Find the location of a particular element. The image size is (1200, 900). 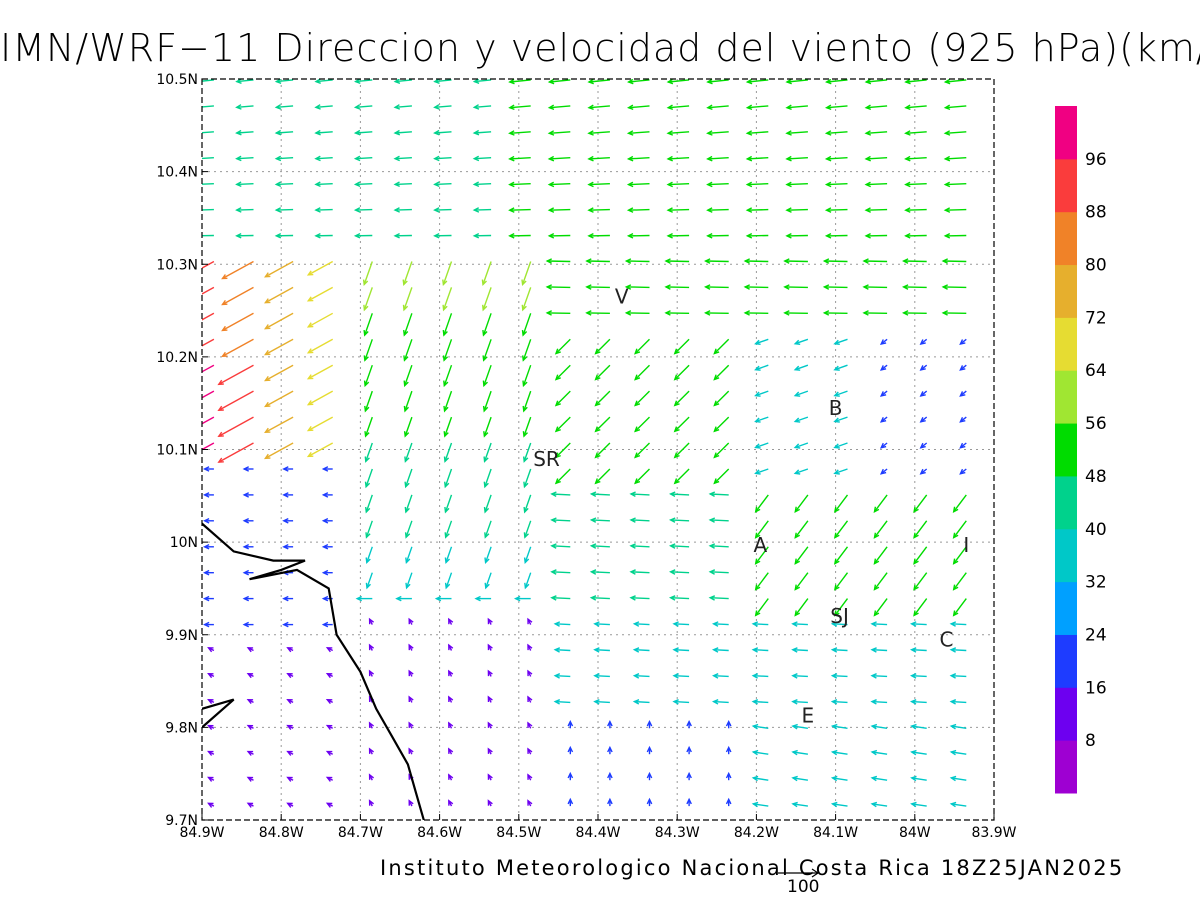

colorbar-label: 32 is located at coordinates (1096, 583).